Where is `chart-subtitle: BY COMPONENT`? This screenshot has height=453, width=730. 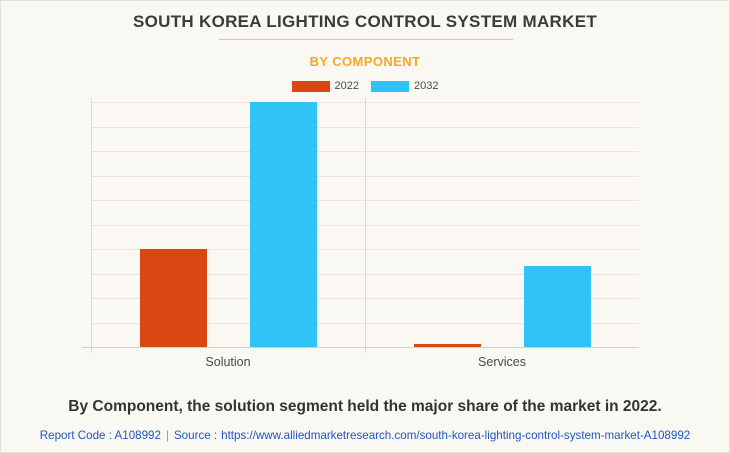 chart-subtitle: BY COMPONENT is located at coordinates (365, 61).